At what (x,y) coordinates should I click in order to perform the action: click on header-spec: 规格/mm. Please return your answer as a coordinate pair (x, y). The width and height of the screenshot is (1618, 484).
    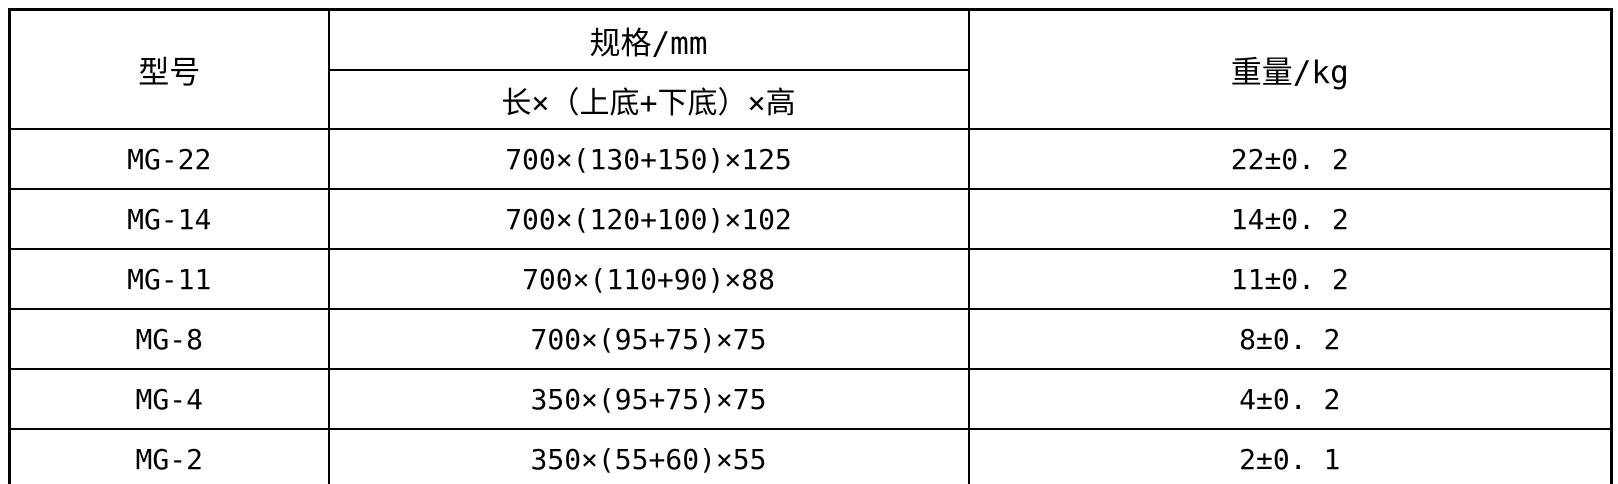
    Looking at the image, I should click on (648, 39).